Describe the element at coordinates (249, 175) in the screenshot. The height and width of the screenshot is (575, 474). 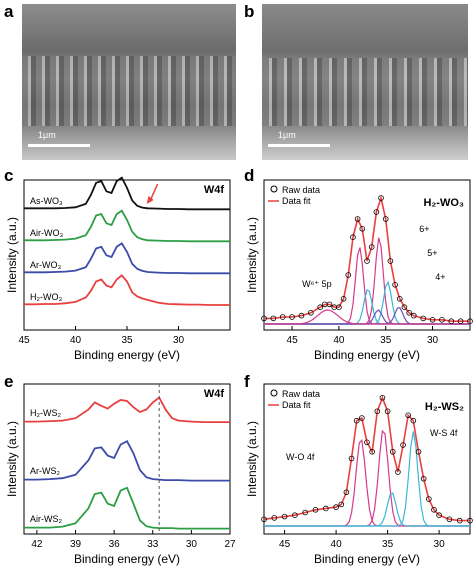
I see `panel-letter-d: d` at that location.